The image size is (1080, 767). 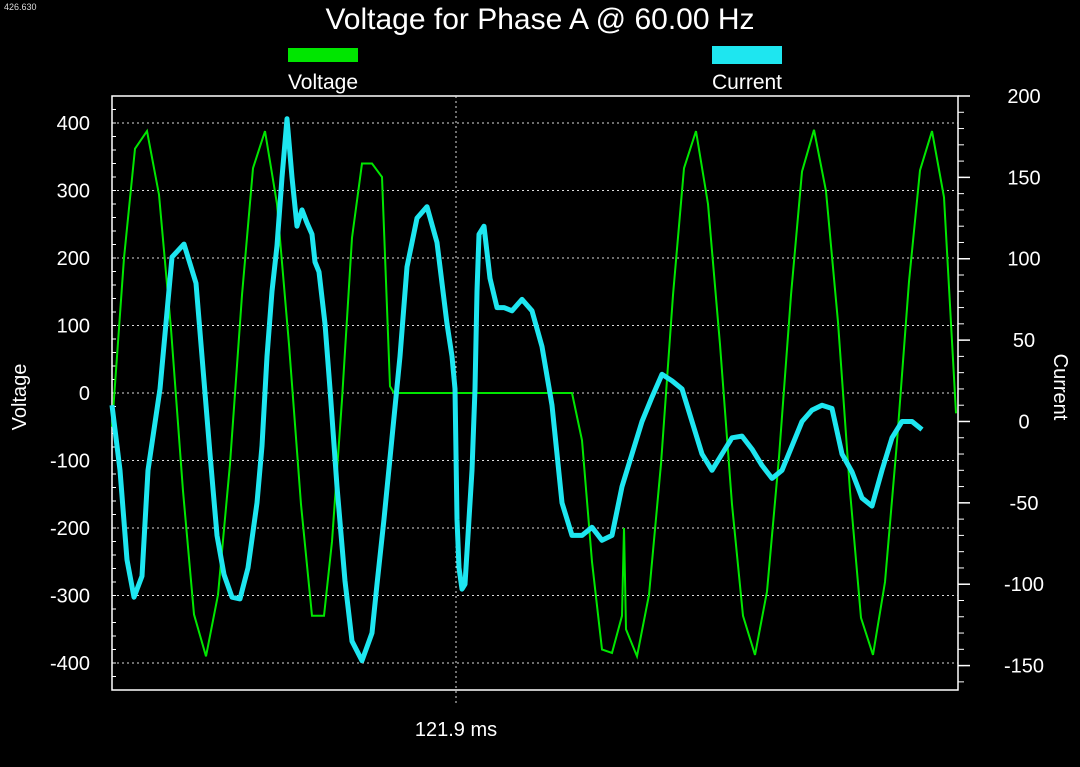 What do you see at coordinates (323, 82) in the screenshot?
I see `legend-label-voltage: Voltage` at bounding box center [323, 82].